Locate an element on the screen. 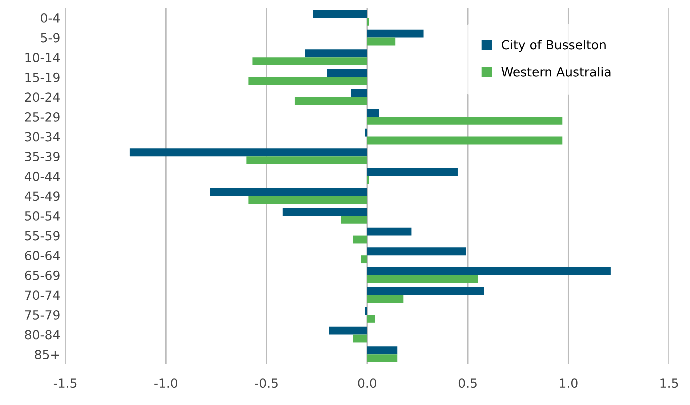  y-tick-label: 70-74 is located at coordinates (42, 295).